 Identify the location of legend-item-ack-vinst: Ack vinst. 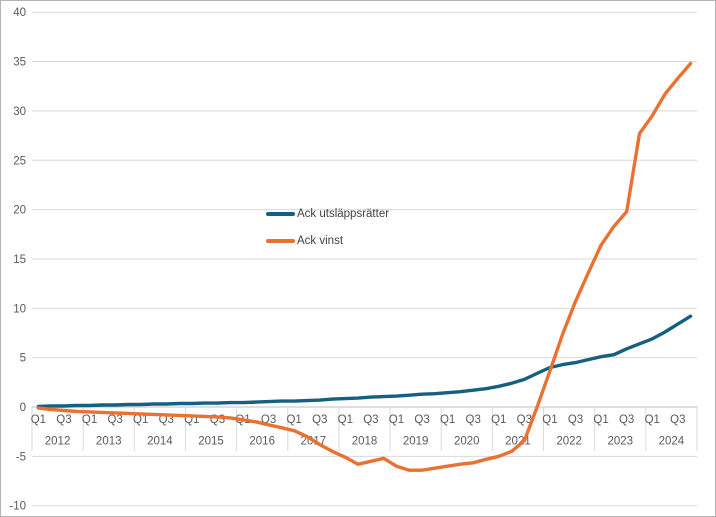
(327, 241).